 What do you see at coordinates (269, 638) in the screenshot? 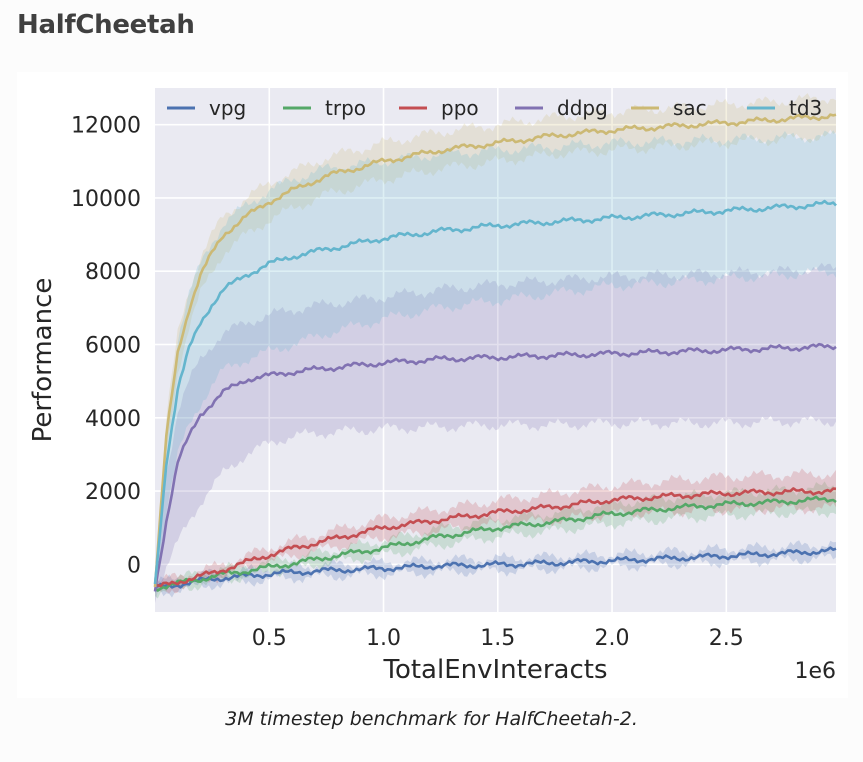
I see `x-tick-label: 0.5` at bounding box center [269, 638].